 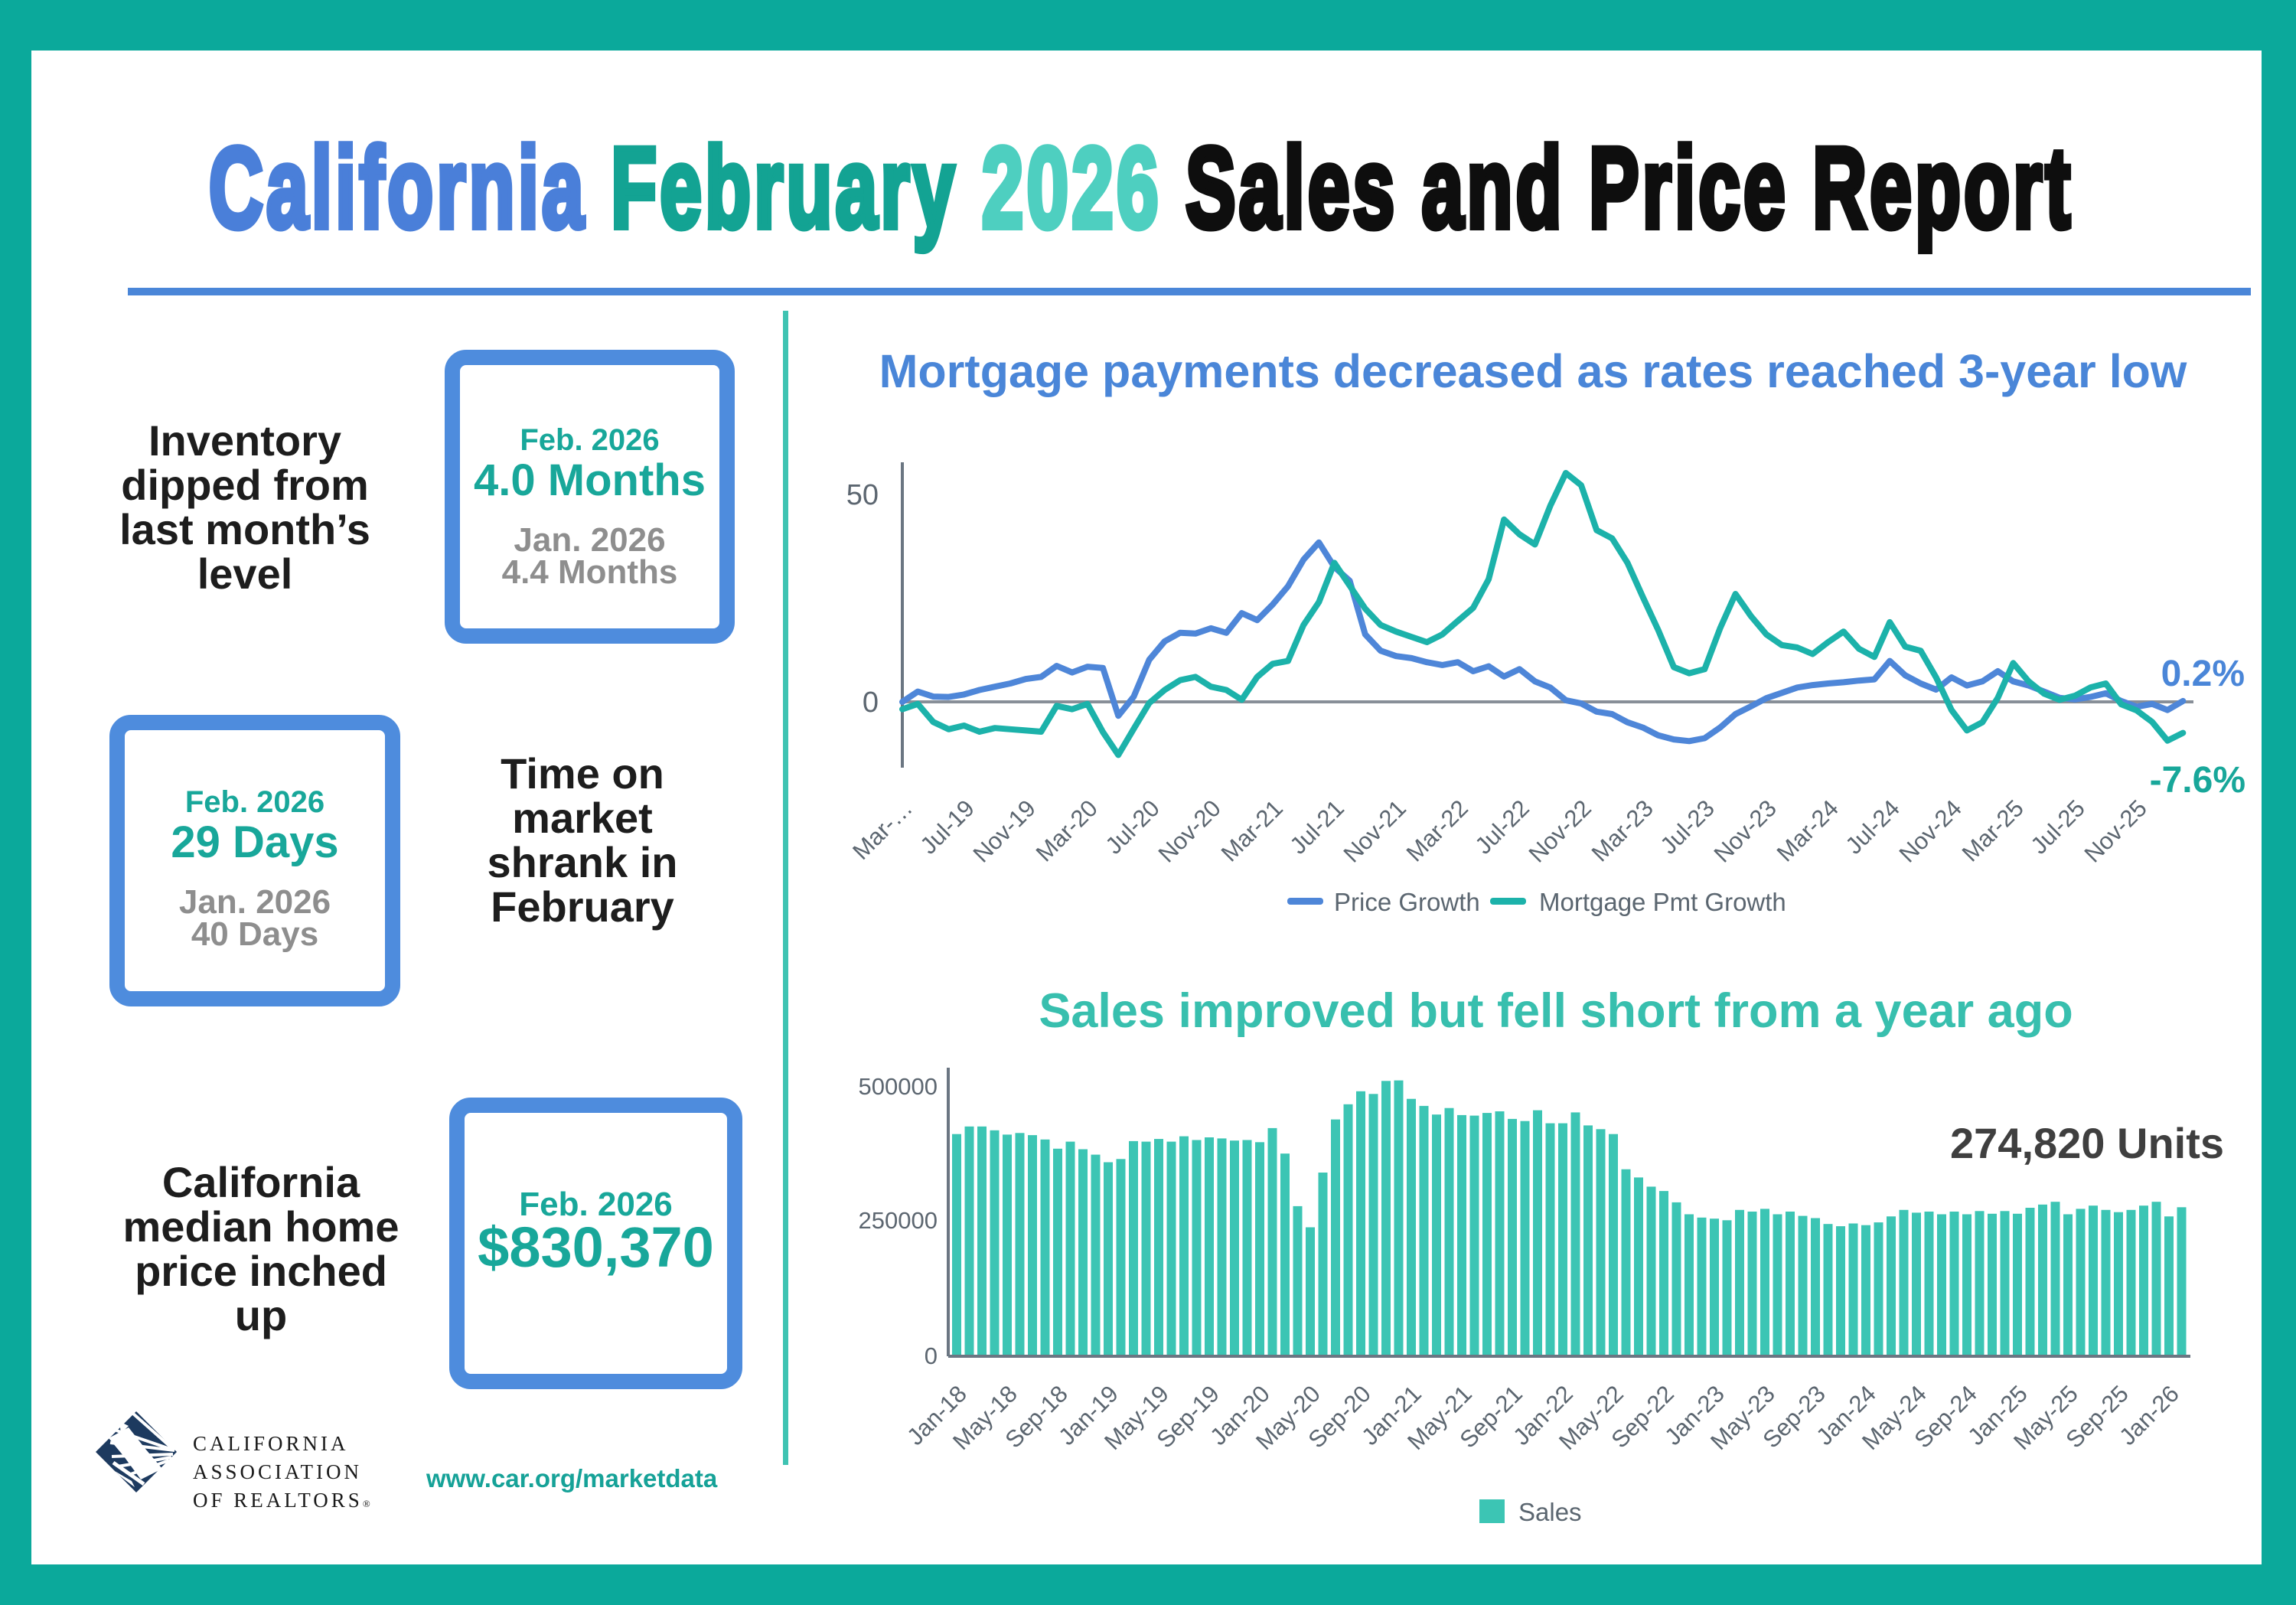 What do you see at coordinates (1067, 830) in the screenshot?
I see `svg-text: Mar-20` at bounding box center [1067, 830].